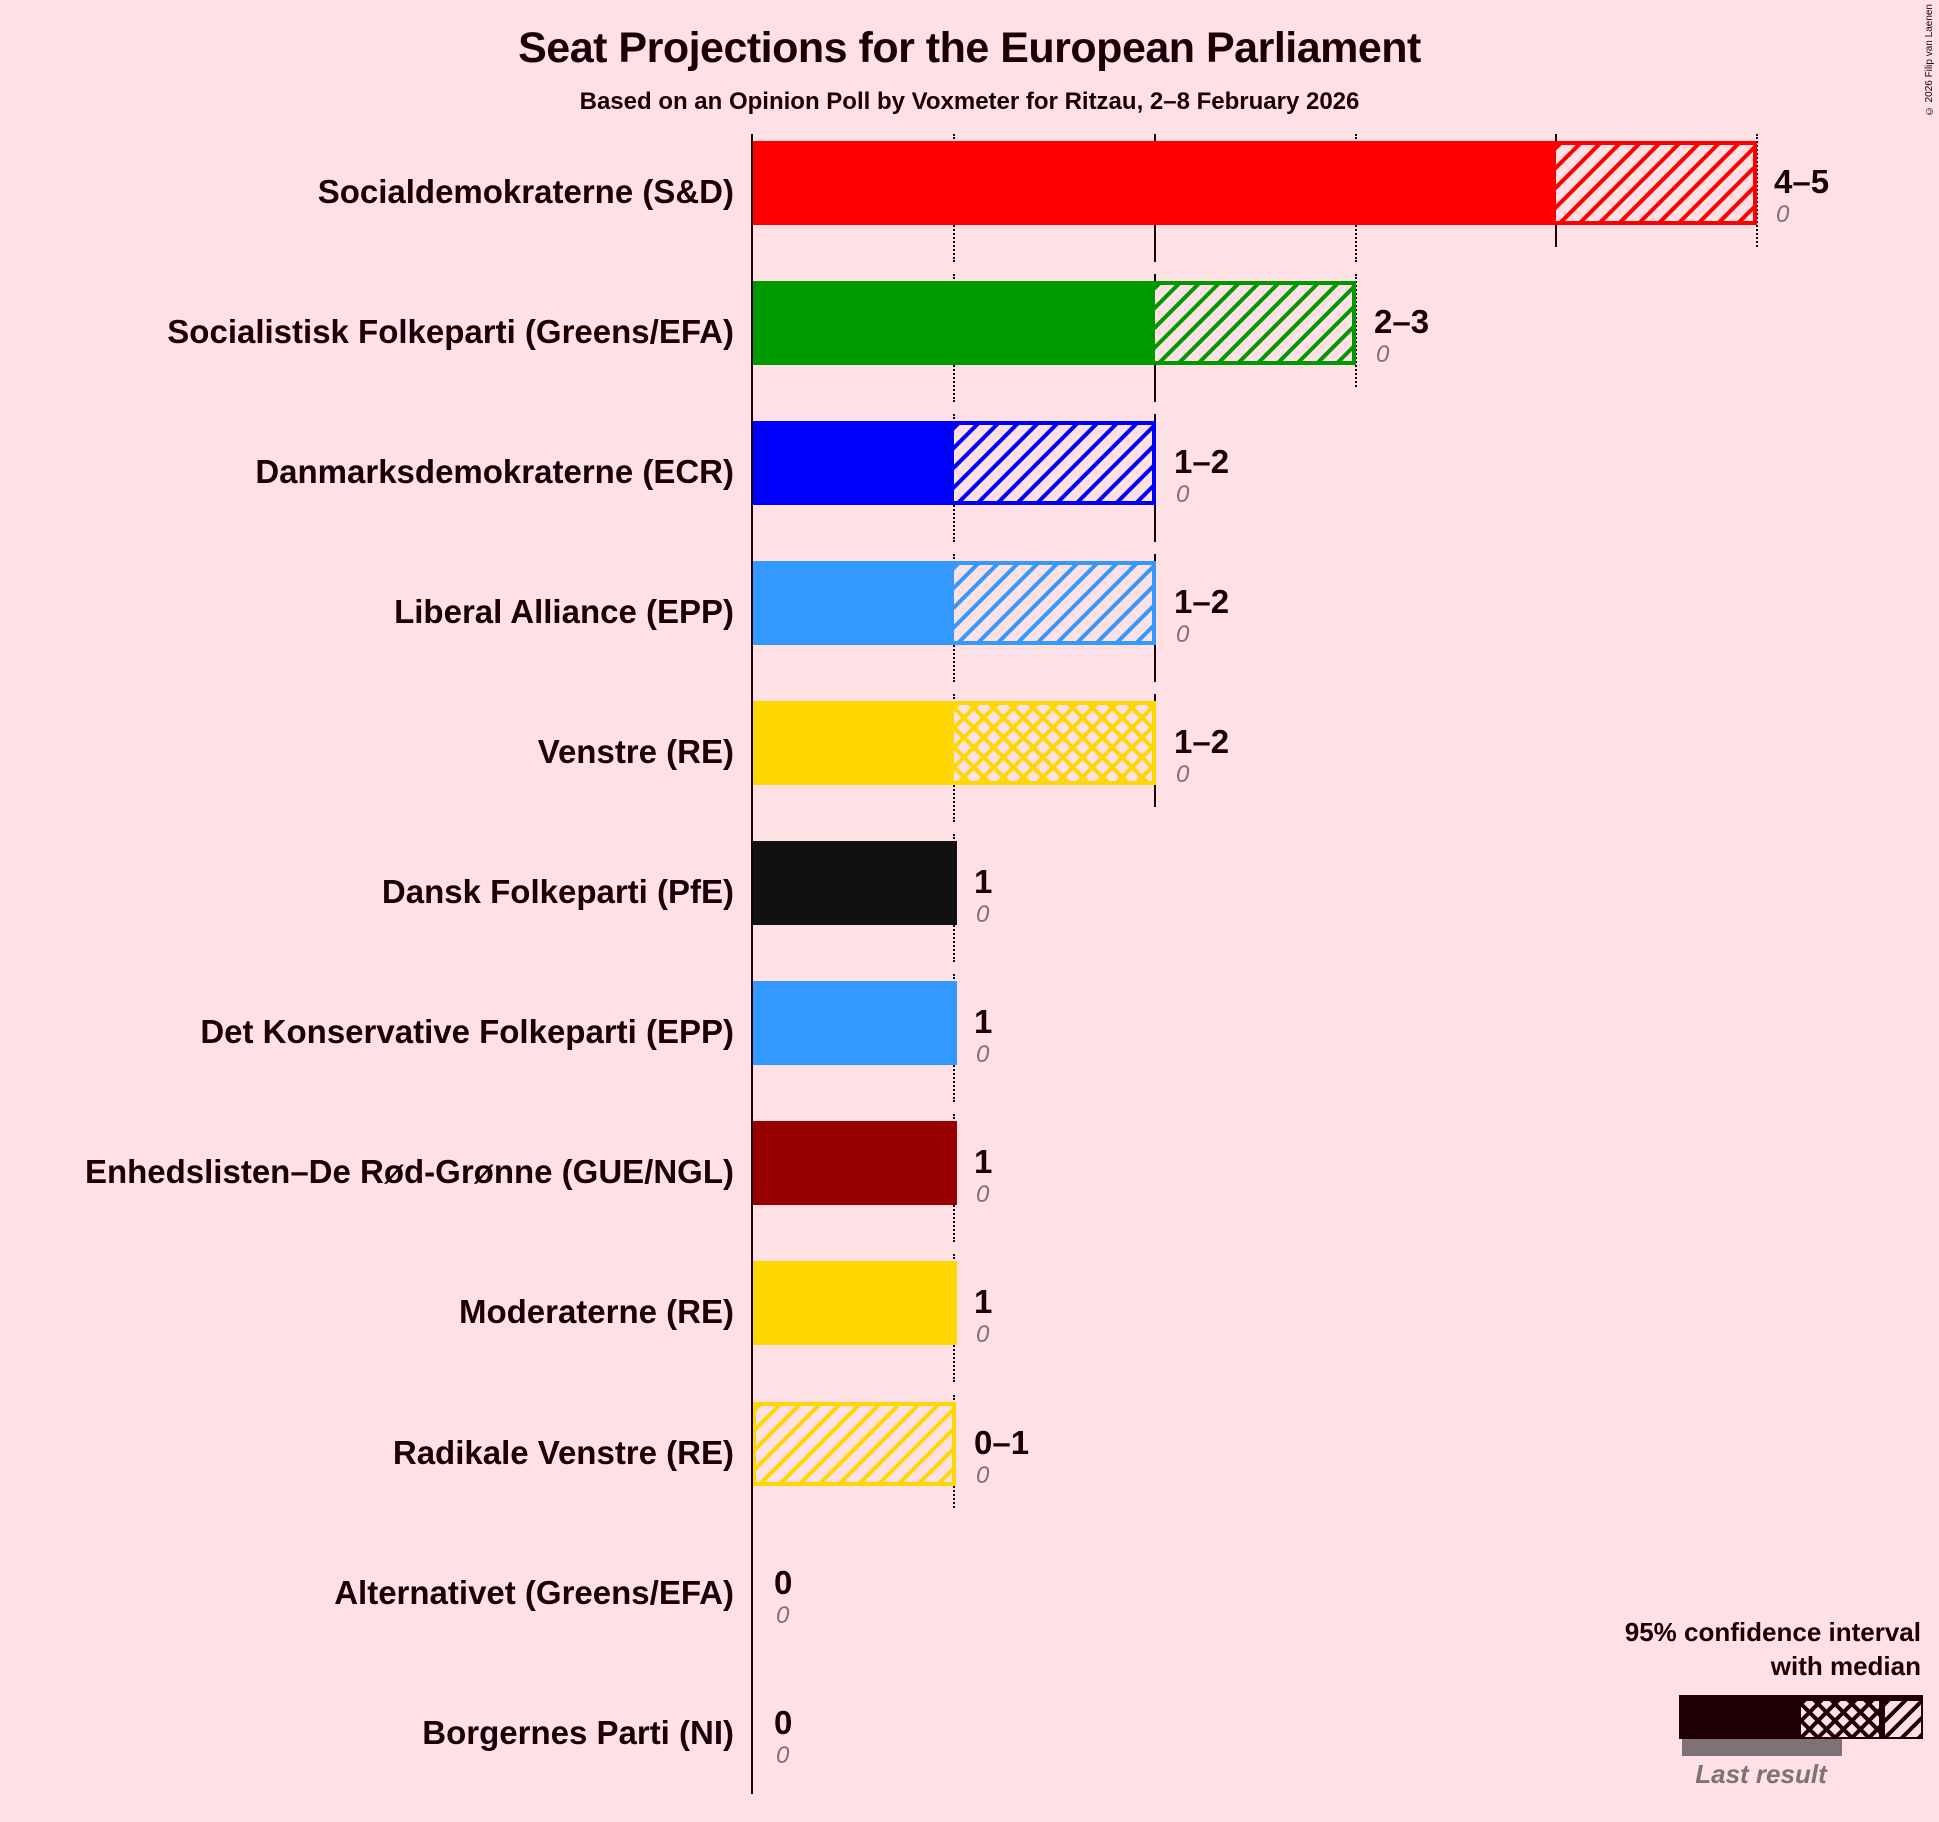 The image size is (1939, 1822). What do you see at coordinates (534, 1592) in the screenshot?
I see `party-label: Alternativet (Greens/EFA)` at bounding box center [534, 1592].